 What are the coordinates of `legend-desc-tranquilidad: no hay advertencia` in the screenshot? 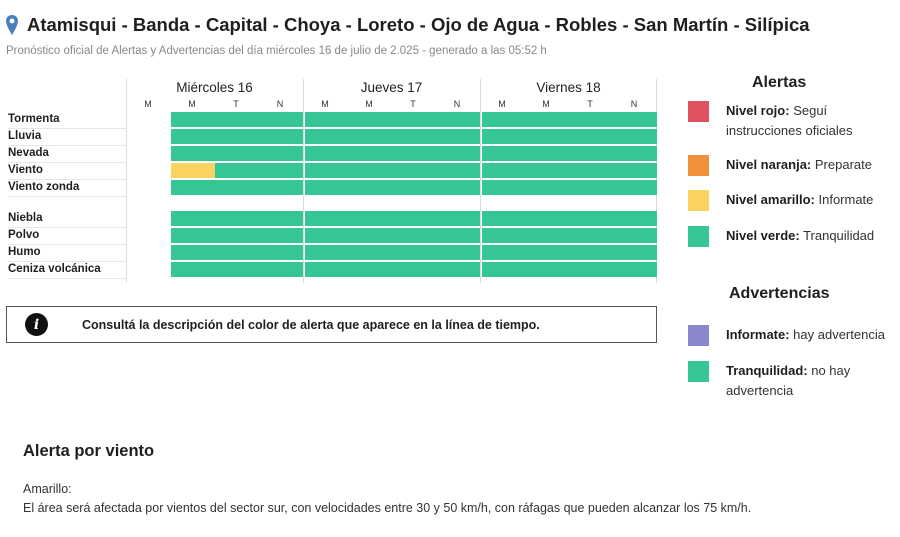 It's located at (788, 380).